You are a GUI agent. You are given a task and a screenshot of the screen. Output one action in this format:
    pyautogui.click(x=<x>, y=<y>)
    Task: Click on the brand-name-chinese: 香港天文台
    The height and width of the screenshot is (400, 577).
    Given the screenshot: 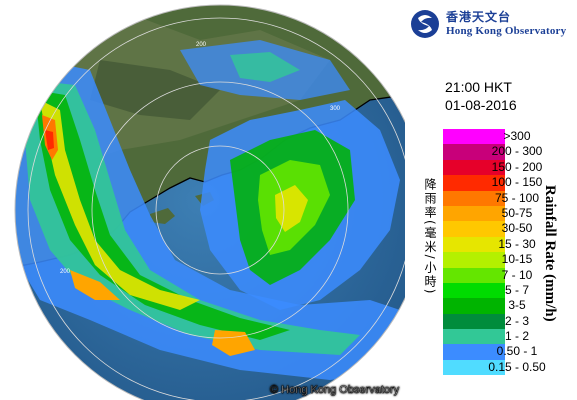 What is the action you would take?
    pyautogui.click(x=479, y=17)
    